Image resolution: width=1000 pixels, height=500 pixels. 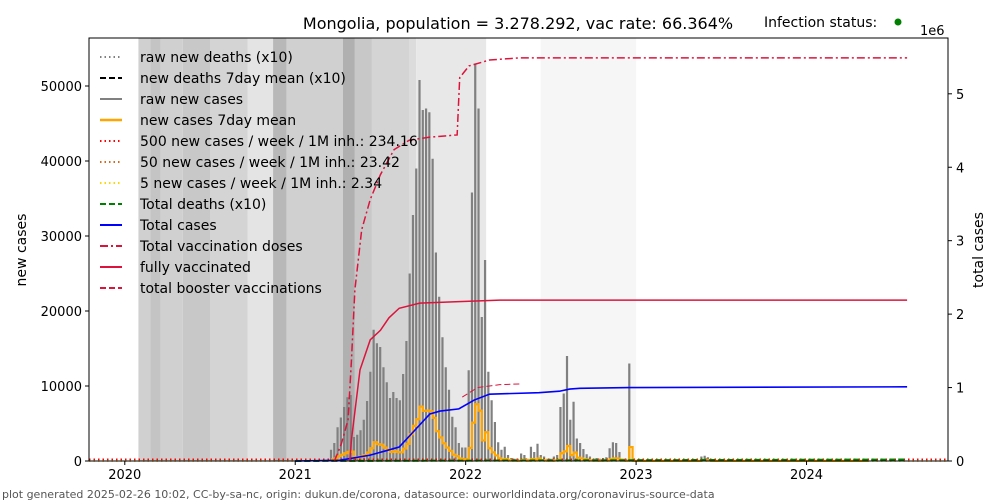 What do you see at coordinates (61, 87) in the screenshot?
I see `y-tick-label-left: 50000` at bounding box center [61, 87].